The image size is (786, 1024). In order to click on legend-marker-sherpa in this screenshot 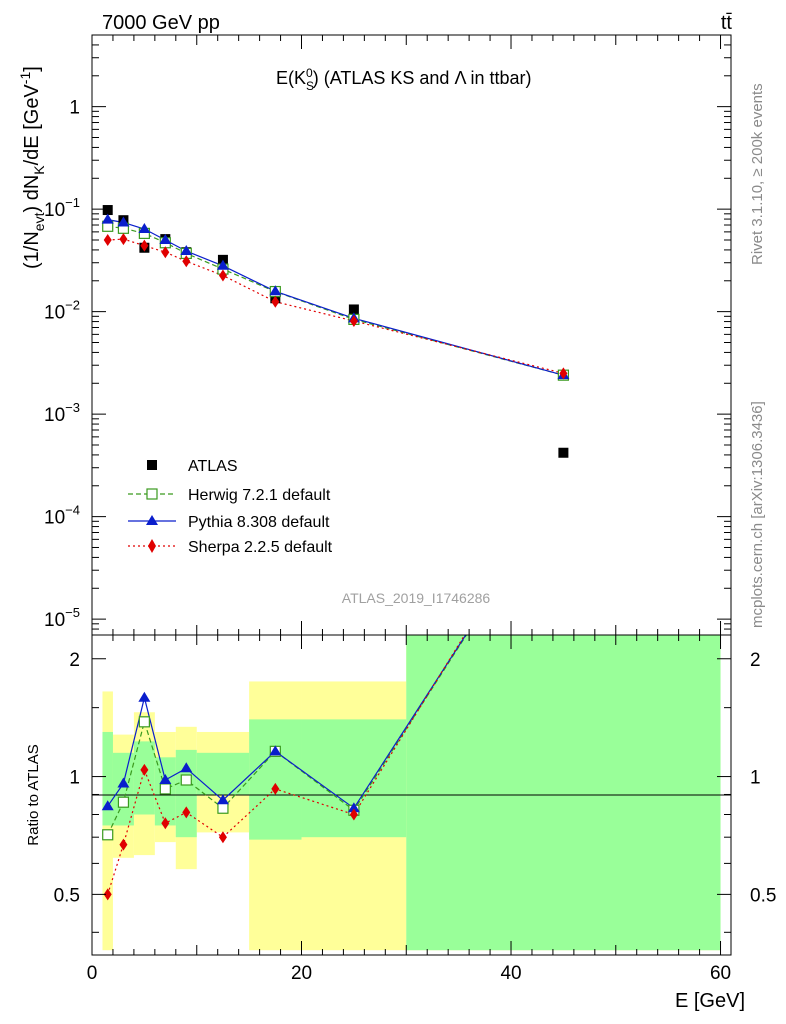, I will do `click(152, 546)`.